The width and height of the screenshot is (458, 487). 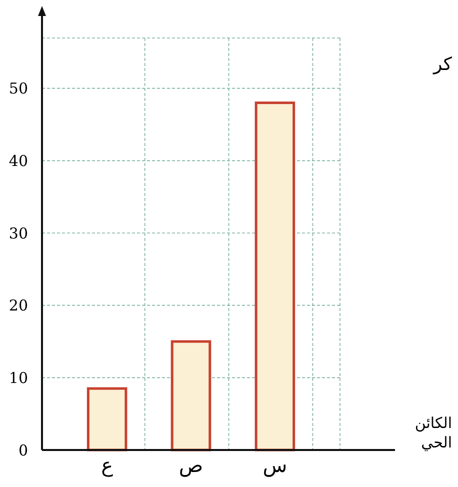 I want to click on y-tick-label: 0, so click(x=23, y=450).